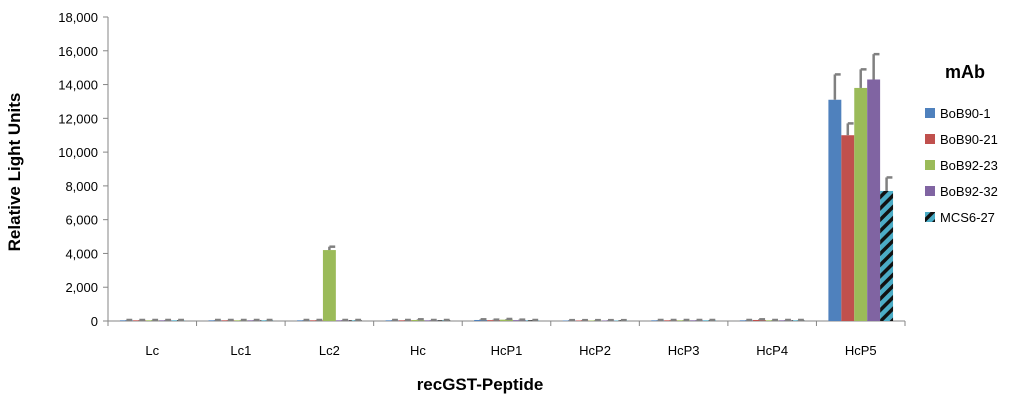  I want to click on y-tick-label: 6,000, so click(81, 220).